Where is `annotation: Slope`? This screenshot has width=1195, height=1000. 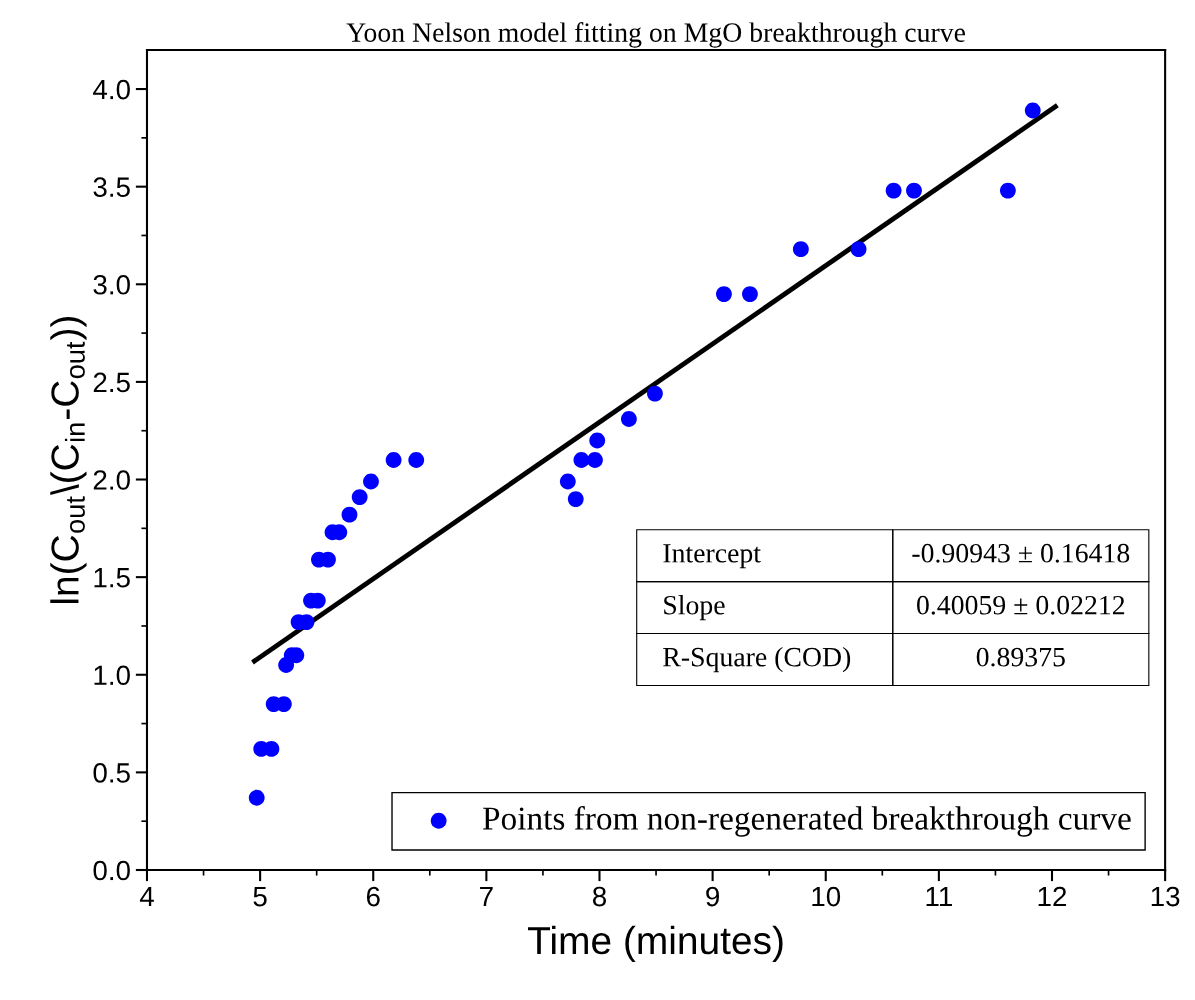
annotation: Slope is located at coordinates (694, 608).